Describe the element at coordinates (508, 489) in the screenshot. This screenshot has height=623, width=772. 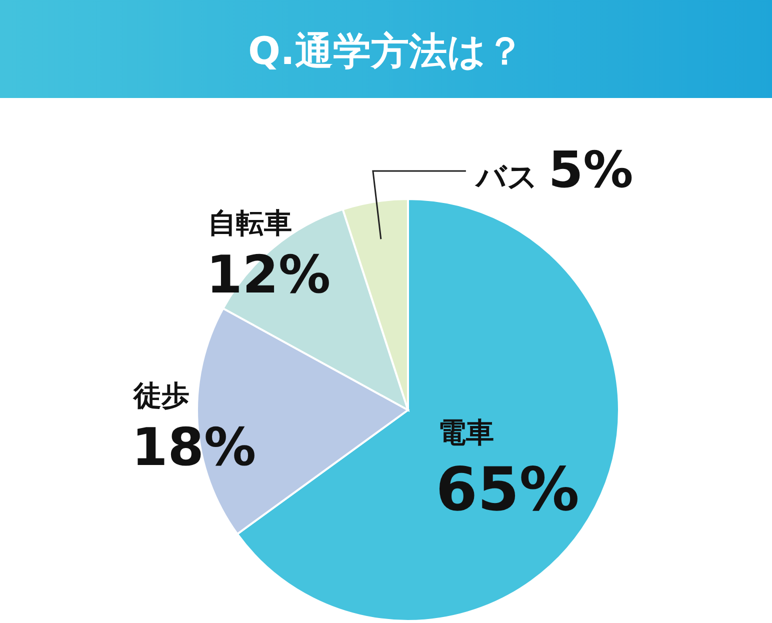
I see `data-label: 65%` at that location.